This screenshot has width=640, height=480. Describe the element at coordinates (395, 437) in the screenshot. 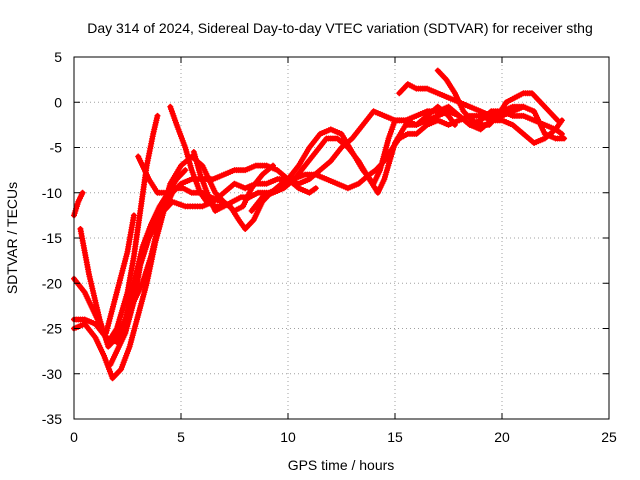

I see `x-tick-label: 15` at that location.